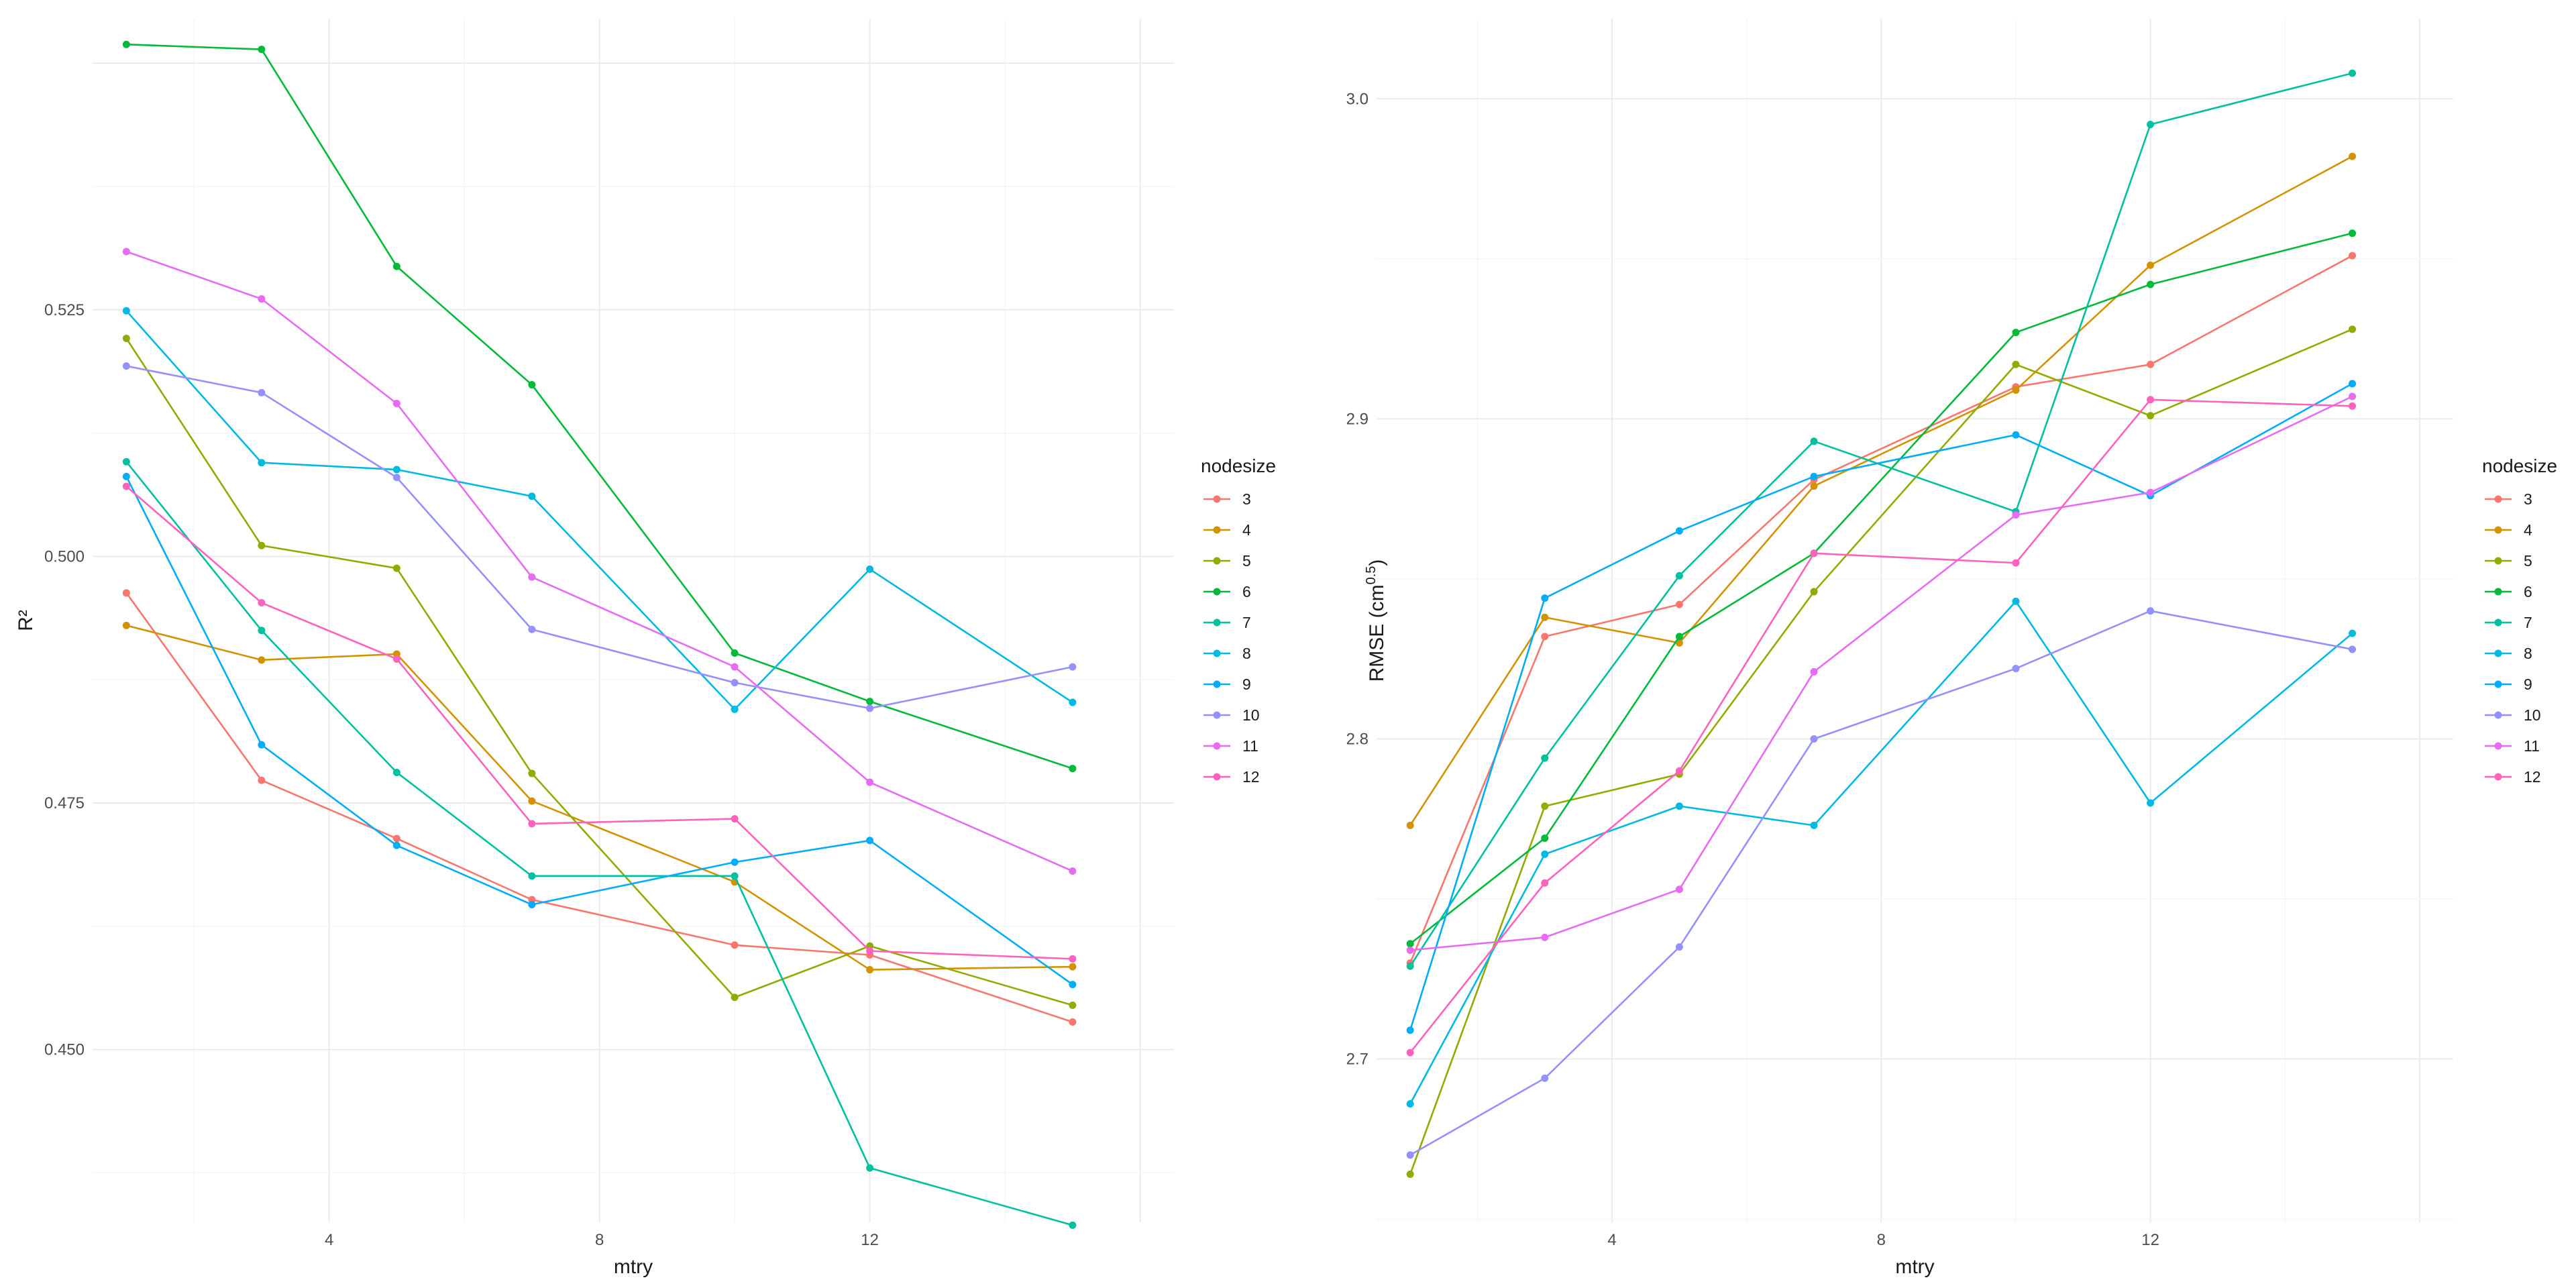  What do you see at coordinates (1377, 633) in the screenshot?
I see `y-axis-title-text: RMSE (cm` at bounding box center [1377, 633].